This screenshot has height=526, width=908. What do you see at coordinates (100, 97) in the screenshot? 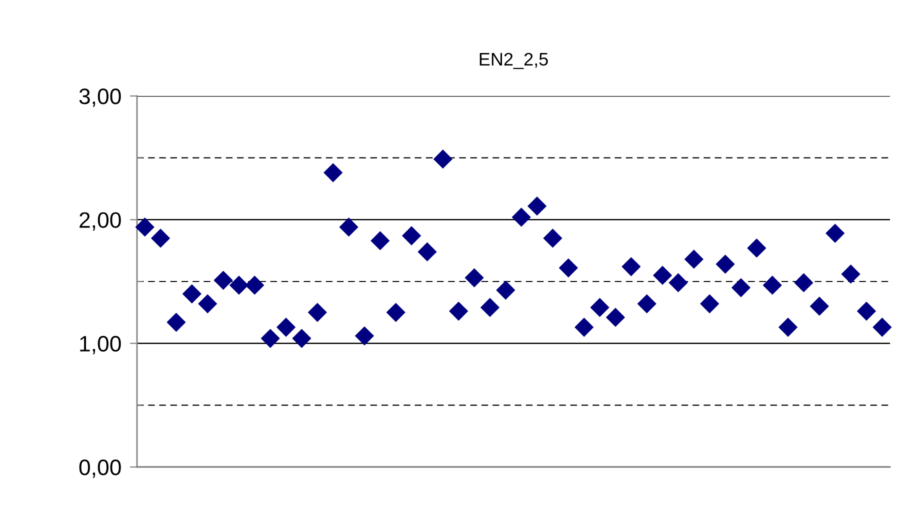
I see `y-tick-label: 3,00` at bounding box center [100, 97].